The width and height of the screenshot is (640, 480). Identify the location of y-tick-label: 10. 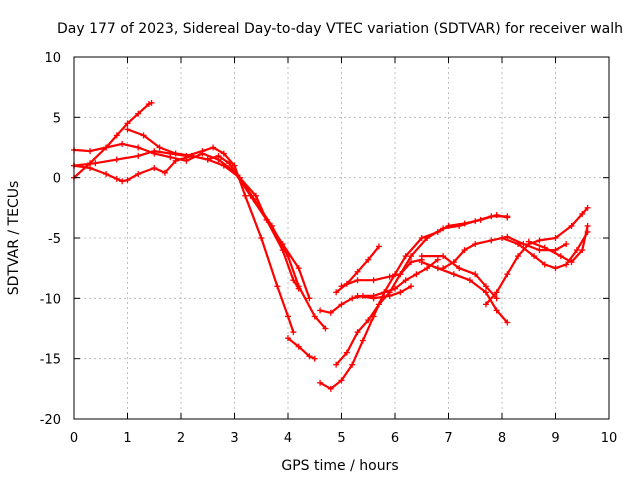
(52, 58).